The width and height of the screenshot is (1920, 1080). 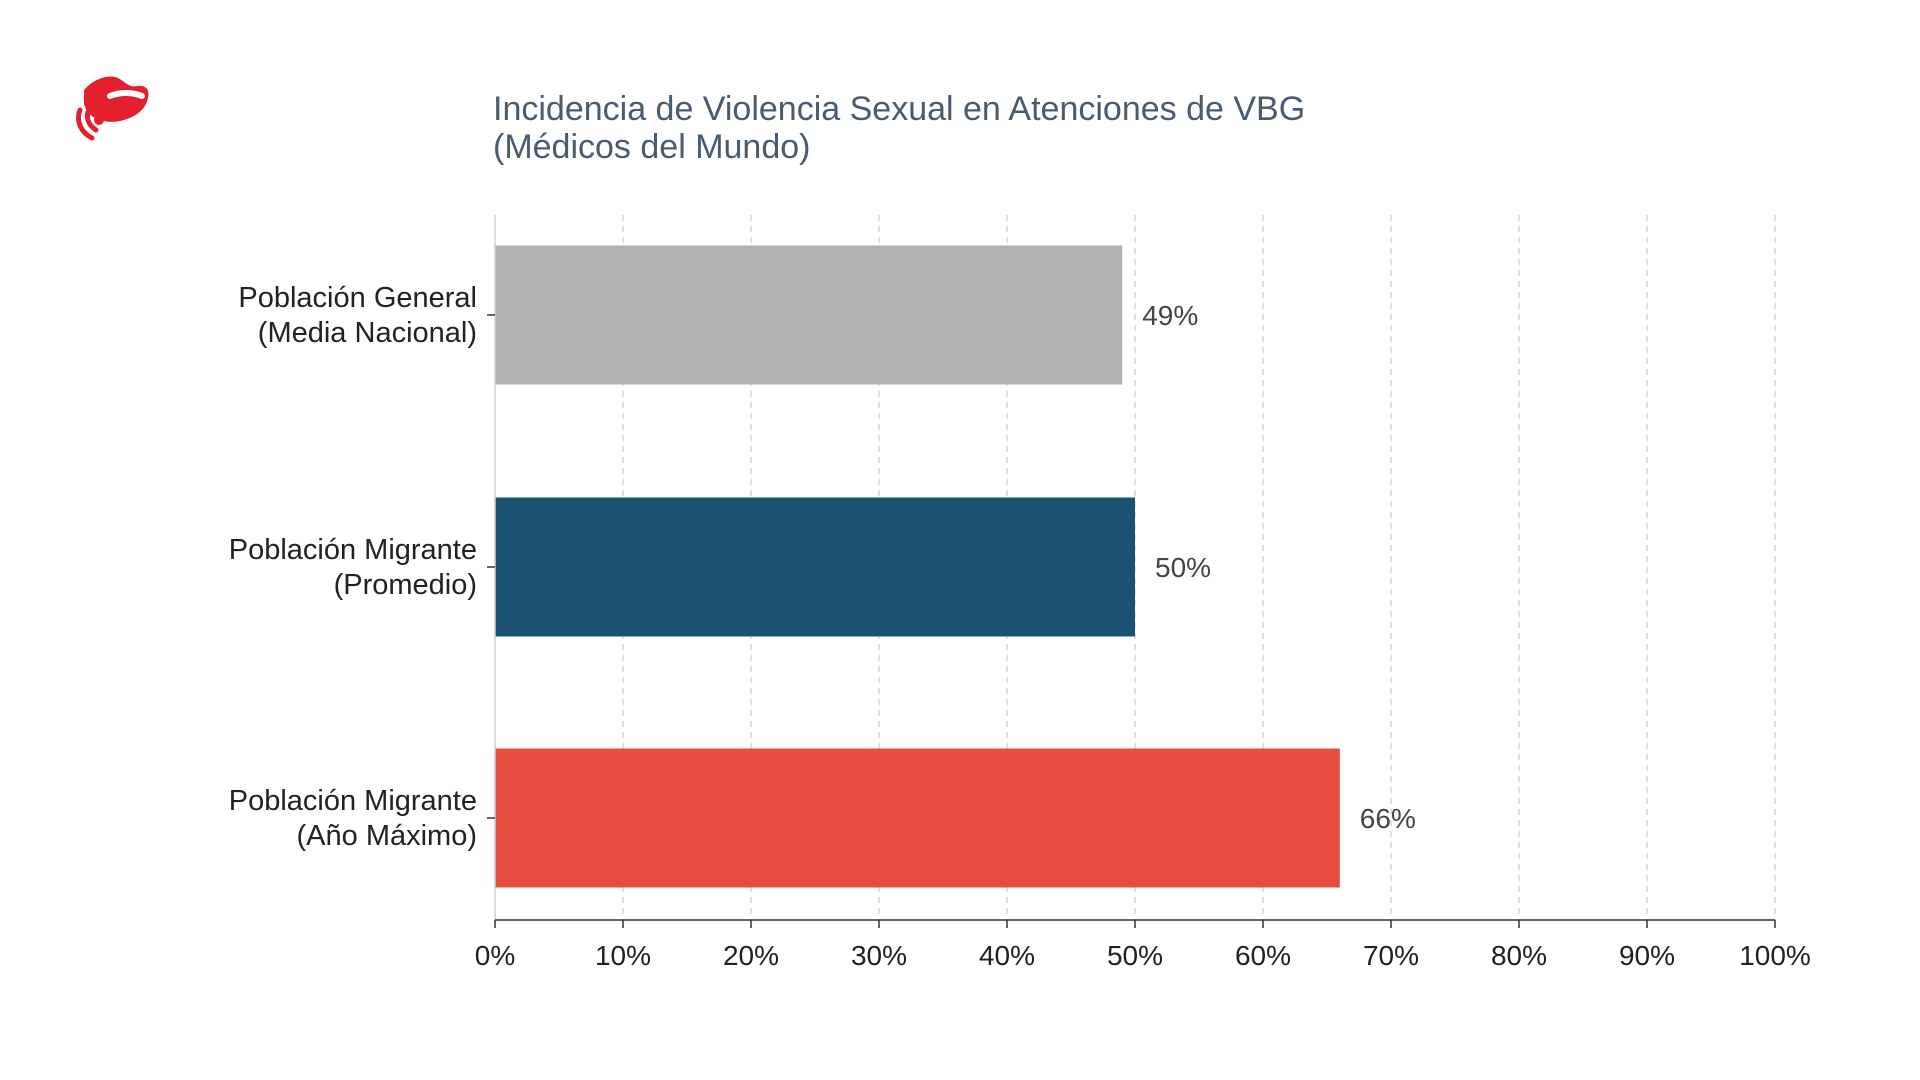 I want to click on x-tick-label: 90%, so click(x=1647, y=955).